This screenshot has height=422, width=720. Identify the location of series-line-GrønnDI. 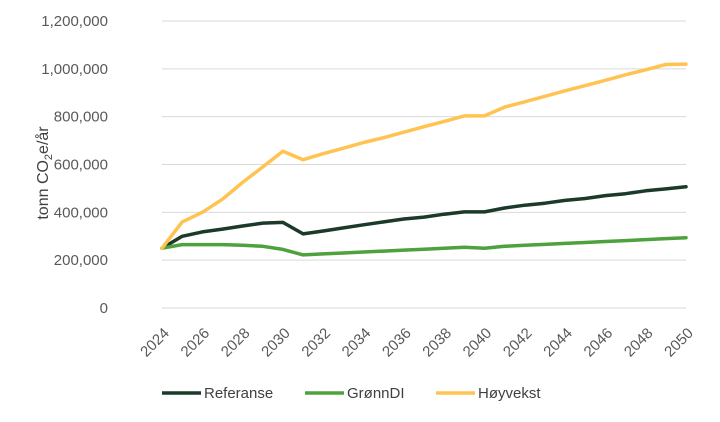
(424, 246).